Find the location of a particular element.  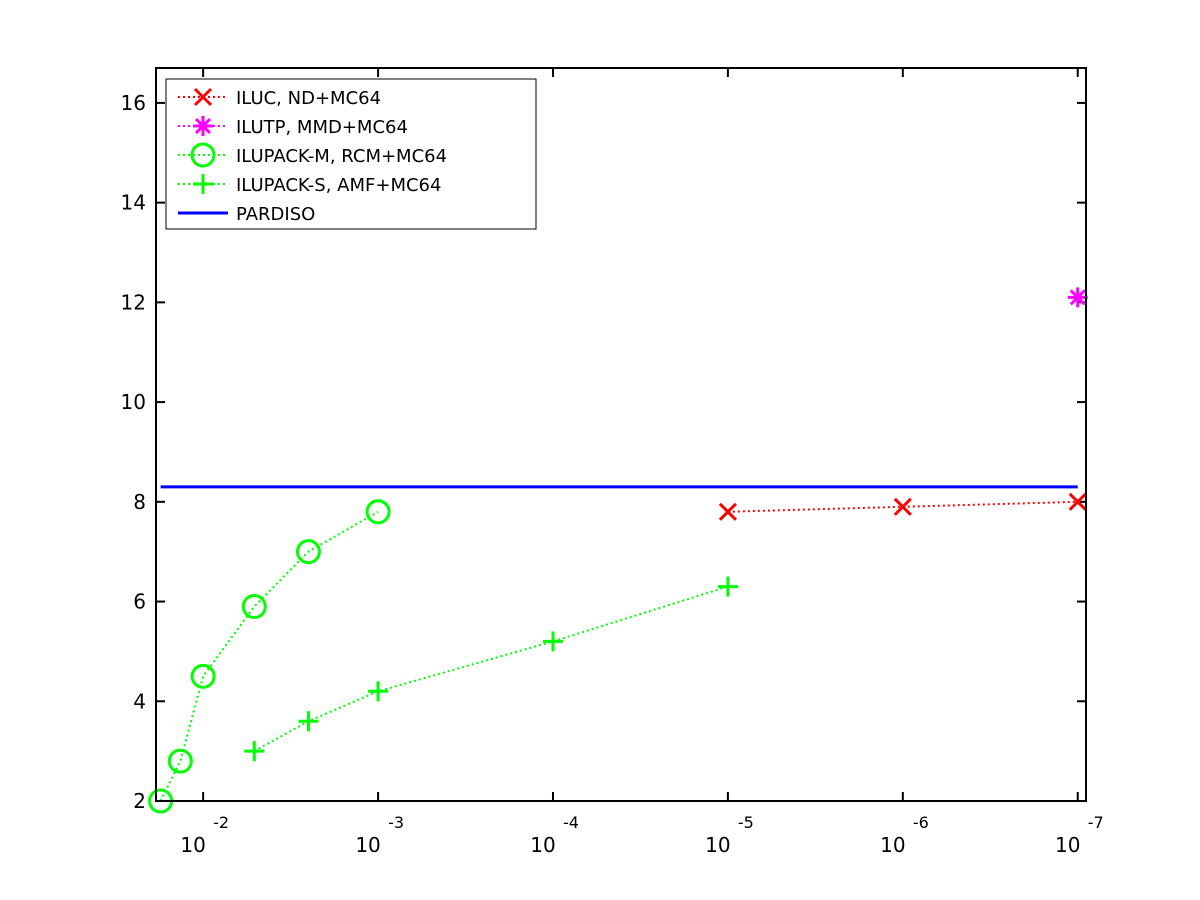

y-tick-label: 8 is located at coordinates (139, 502).